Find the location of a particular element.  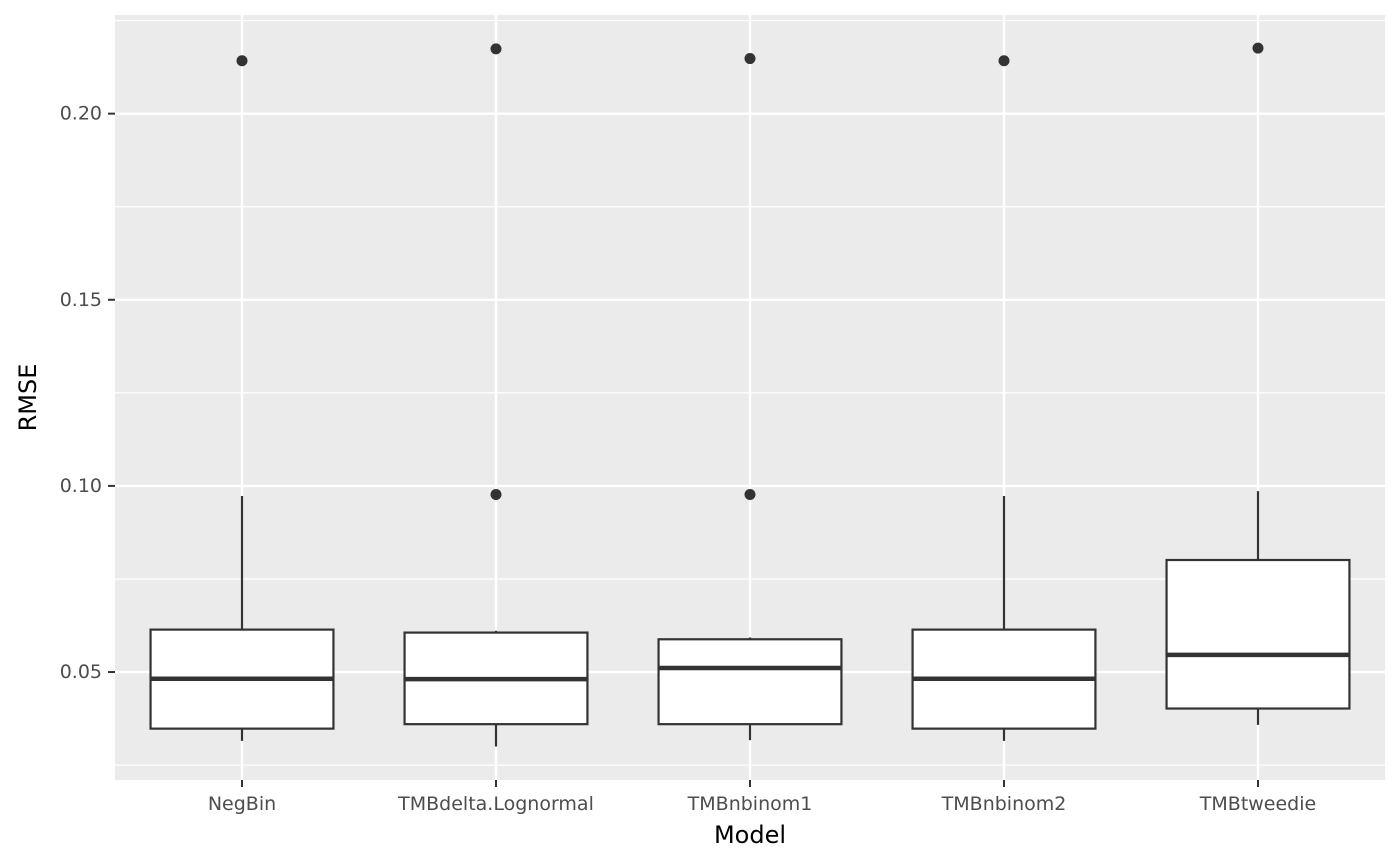

y-axis: 0.05 0.10 0.15 0.20 is located at coordinates (87, 393).